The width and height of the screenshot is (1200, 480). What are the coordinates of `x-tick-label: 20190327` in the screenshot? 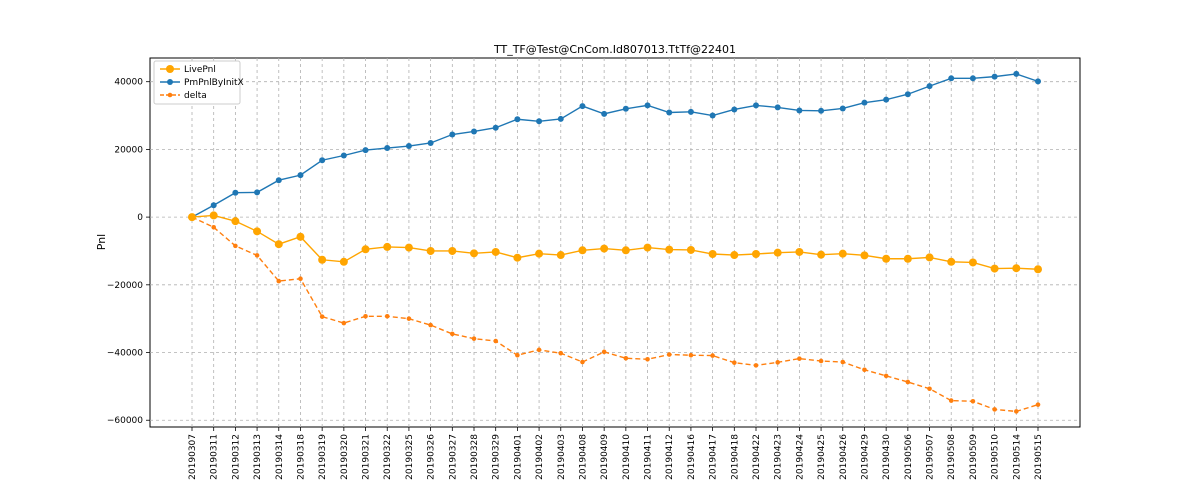 It's located at (453, 457).